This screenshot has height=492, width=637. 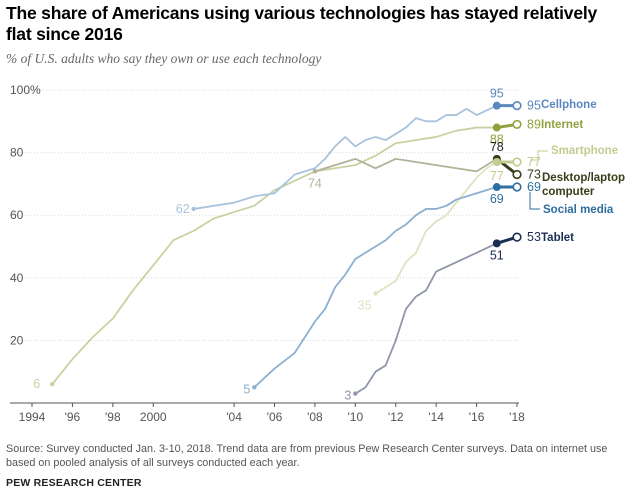 I want to click on series-point-2018-desktop-laptop-computer, so click(x=517, y=174).